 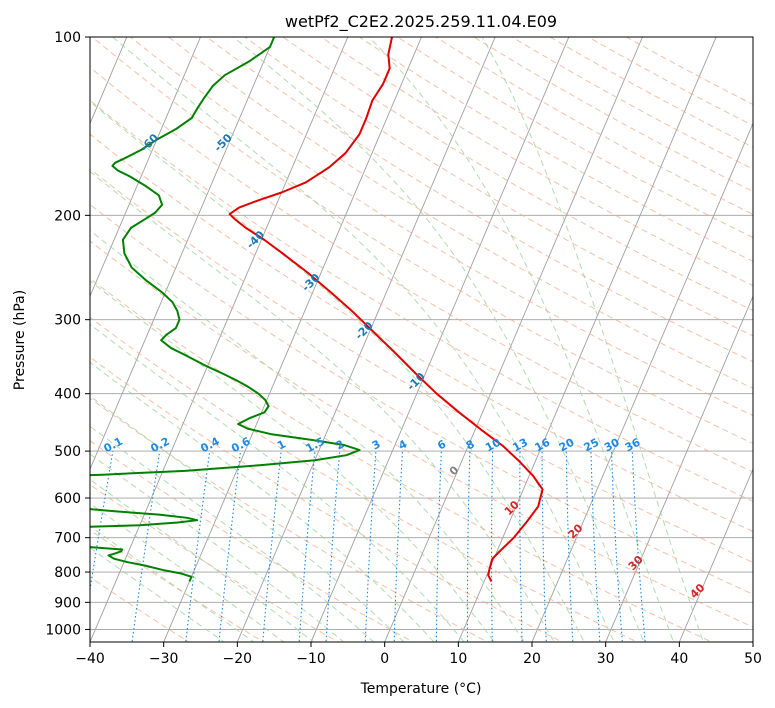 I want to click on isotherm-label: -50, so click(x=223, y=142).